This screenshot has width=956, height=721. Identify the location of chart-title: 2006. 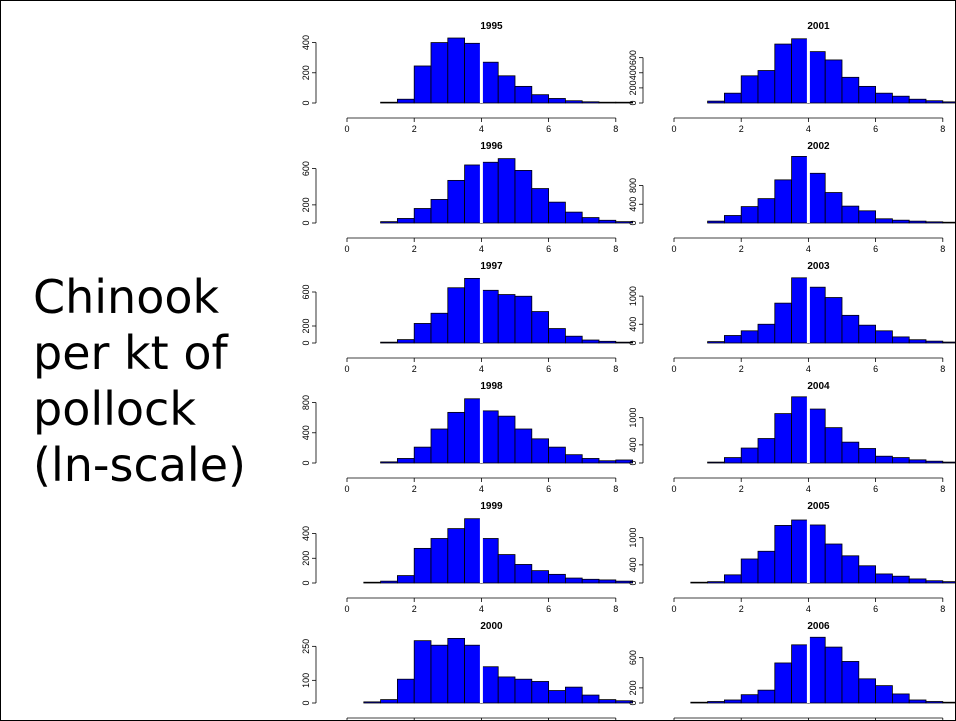
(818, 626).